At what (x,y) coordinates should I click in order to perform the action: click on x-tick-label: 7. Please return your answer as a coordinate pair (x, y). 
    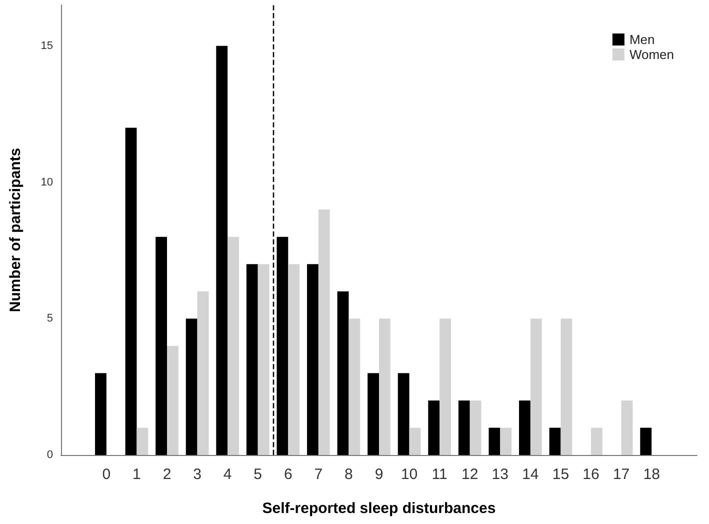
    Looking at the image, I should click on (318, 474).